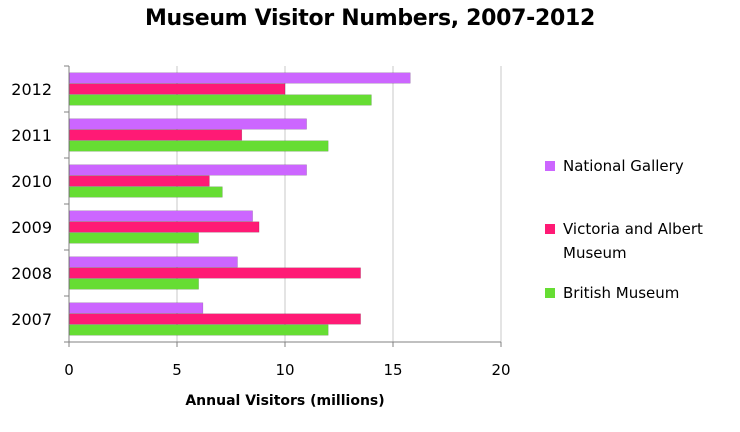 This screenshot has height=432, width=740. I want to click on legend-label-national-gallery: National Gallery, so click(623, 166).